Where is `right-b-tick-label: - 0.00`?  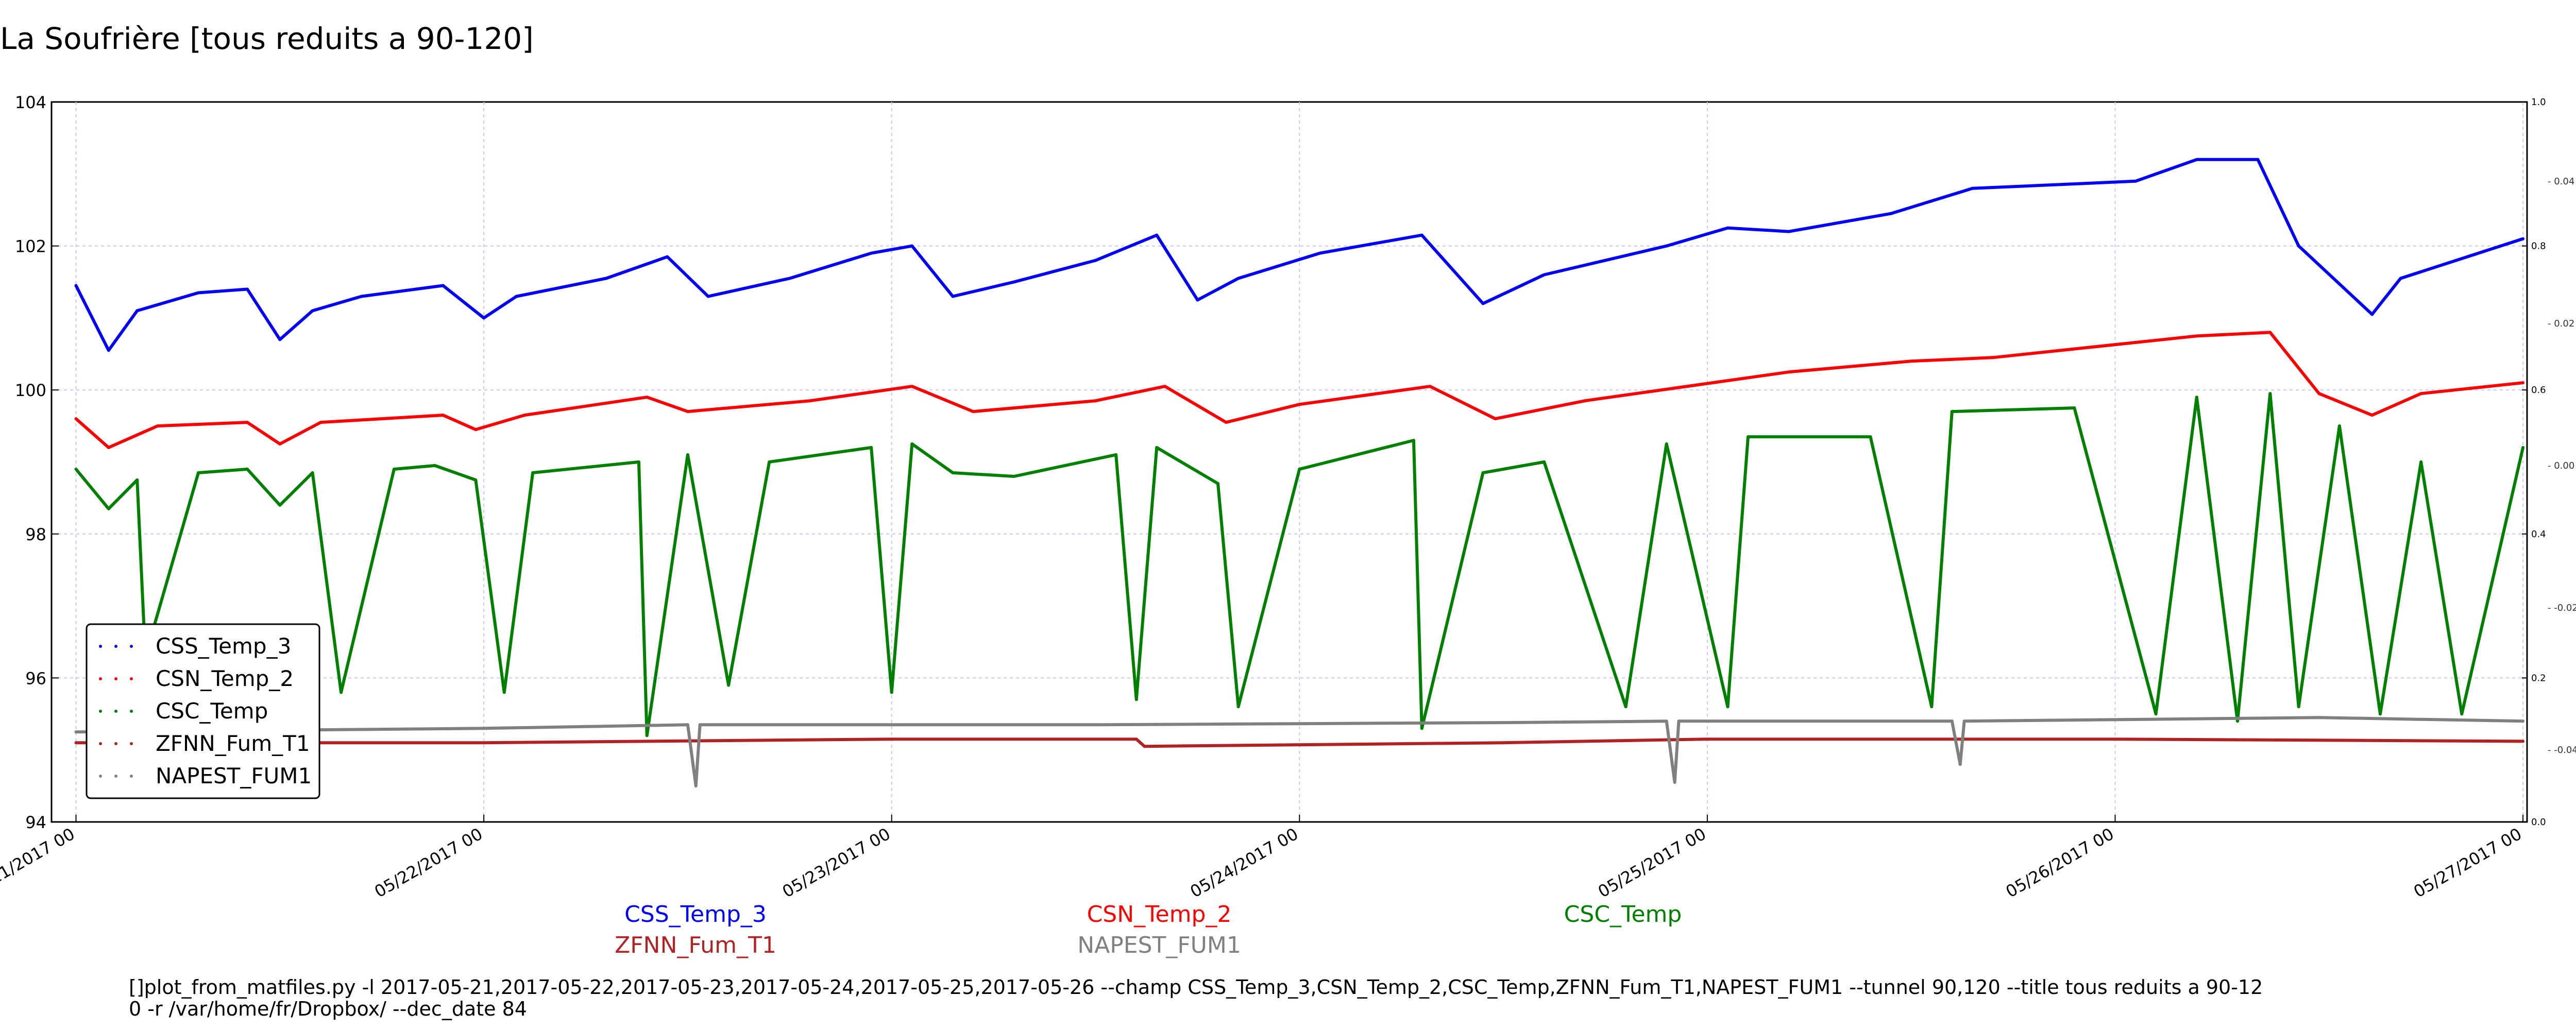
right-b-tick-label: - 0.00 is located at coordinates (2561, 465).